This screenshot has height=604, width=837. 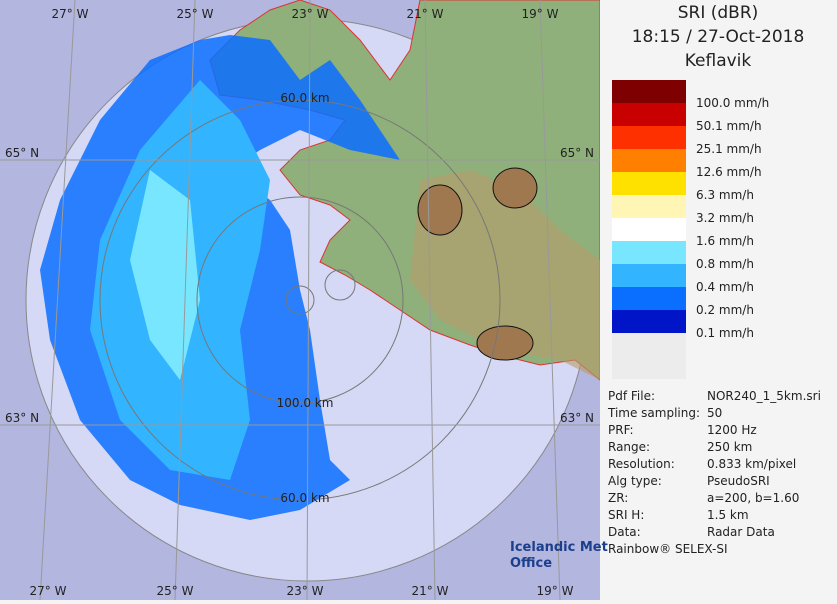 I want to click on logo-text: Icelandic Met, so click(x=559, y=547).